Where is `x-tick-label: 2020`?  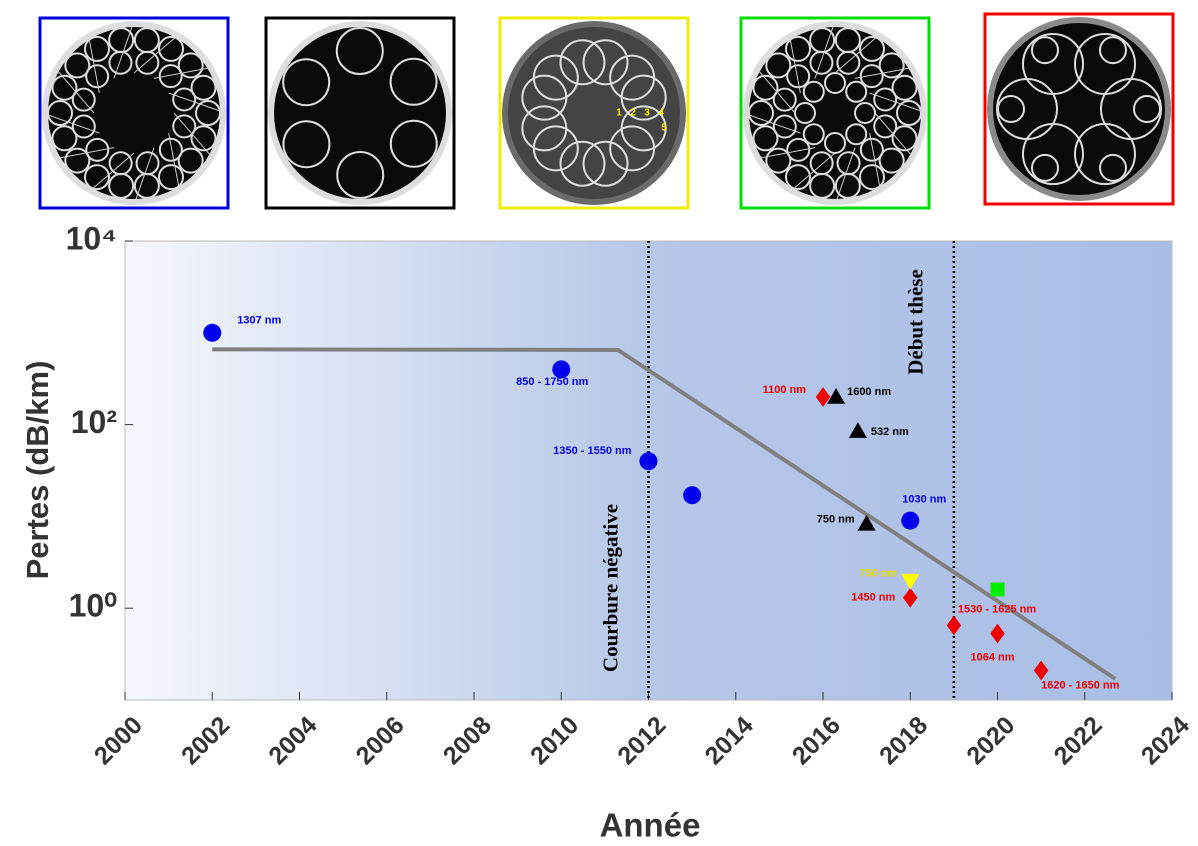
x-tick-label: 2020 is located at coordinates (990, 740).